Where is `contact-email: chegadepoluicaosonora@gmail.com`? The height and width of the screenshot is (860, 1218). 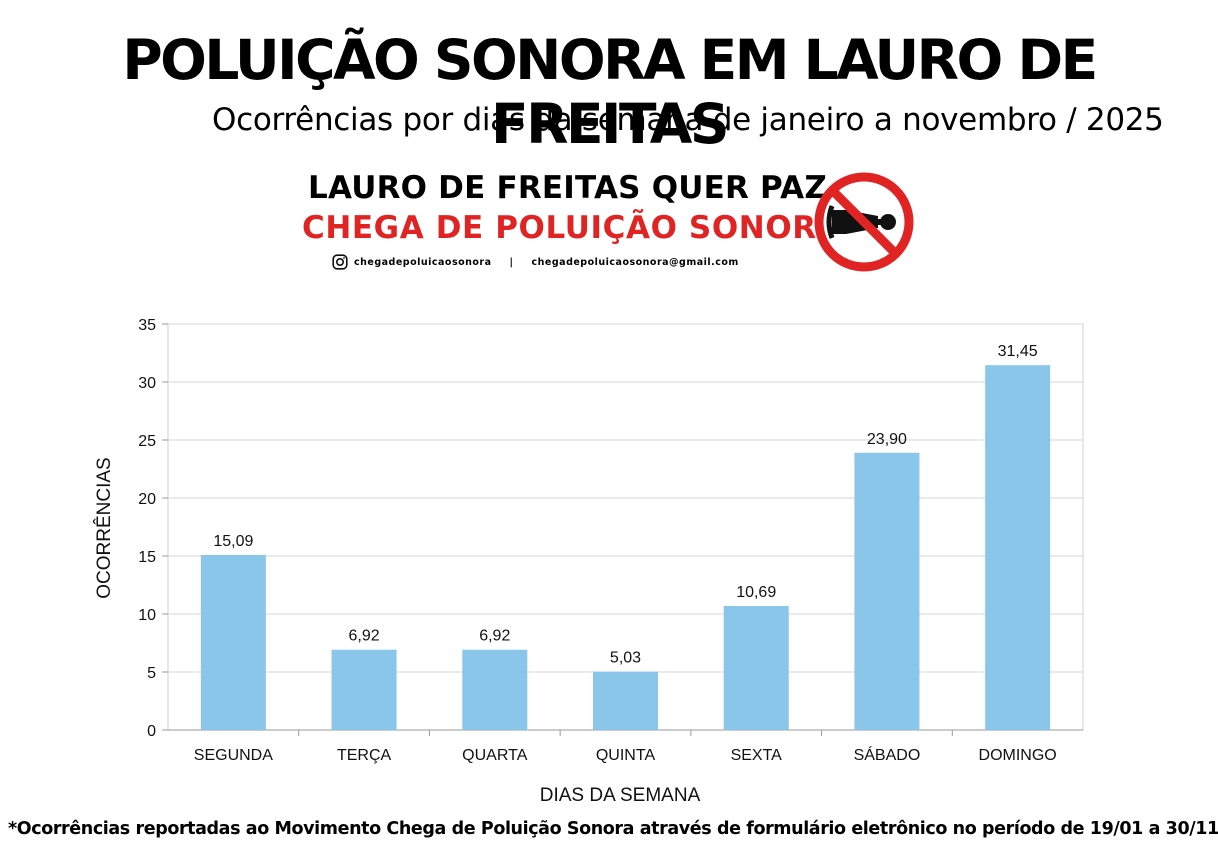 contact-email: chegadepoluicaosonora@gmail.com is located at coordinates (635, 262).